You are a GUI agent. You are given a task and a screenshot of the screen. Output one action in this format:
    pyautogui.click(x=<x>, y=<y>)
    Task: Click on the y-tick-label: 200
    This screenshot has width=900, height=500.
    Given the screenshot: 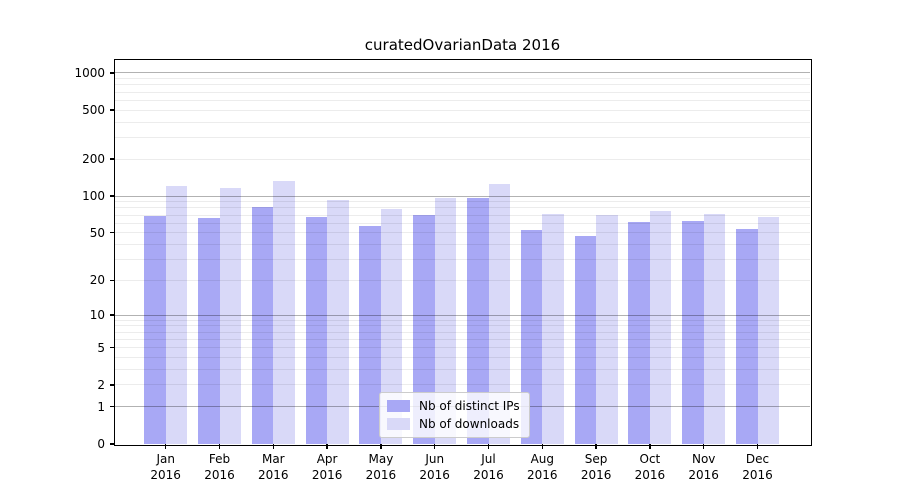 What is the action you would take?
    pyautogui.click(x=93, y=159)
    